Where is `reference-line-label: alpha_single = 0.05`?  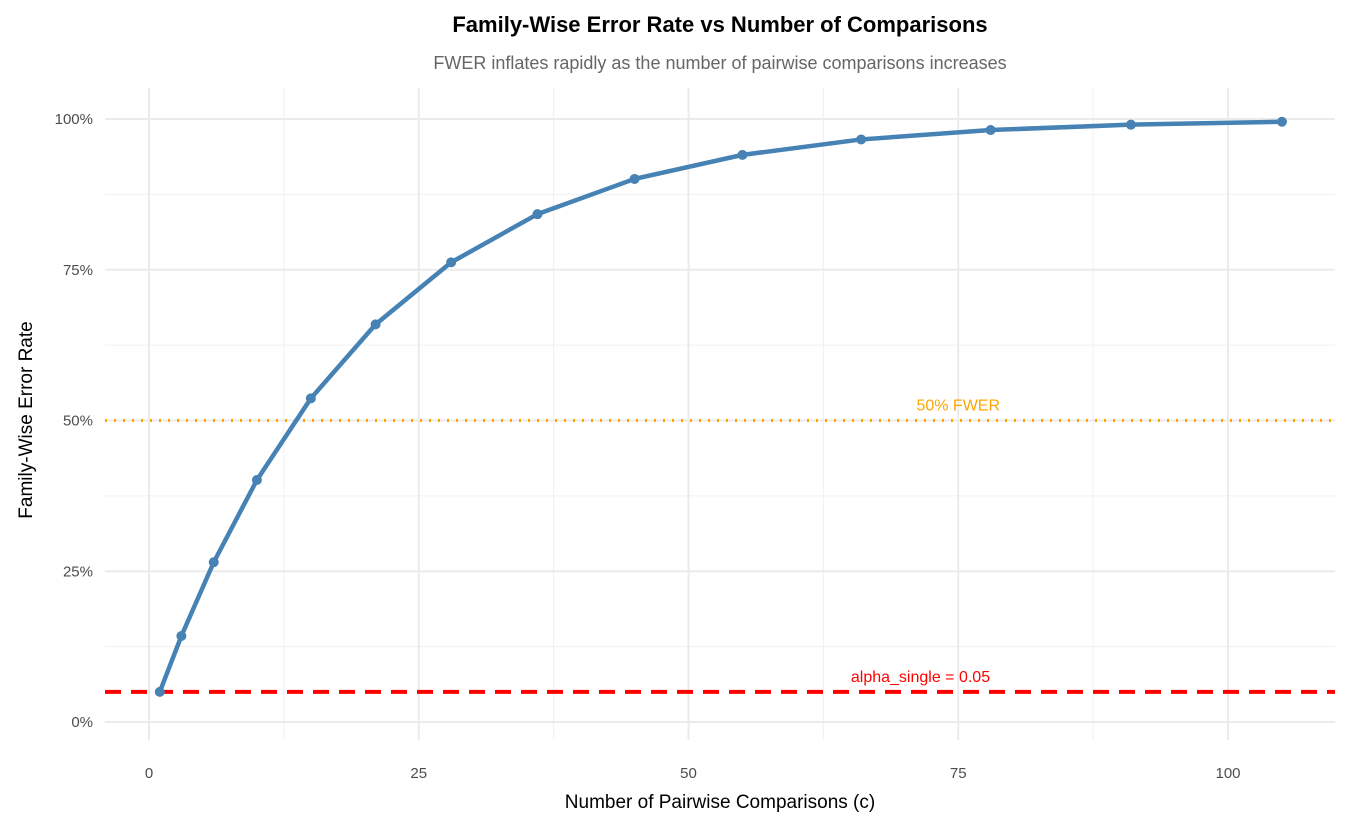 reference-line-label: alpha_single = 0.05 is located at coordinates (920, 677).